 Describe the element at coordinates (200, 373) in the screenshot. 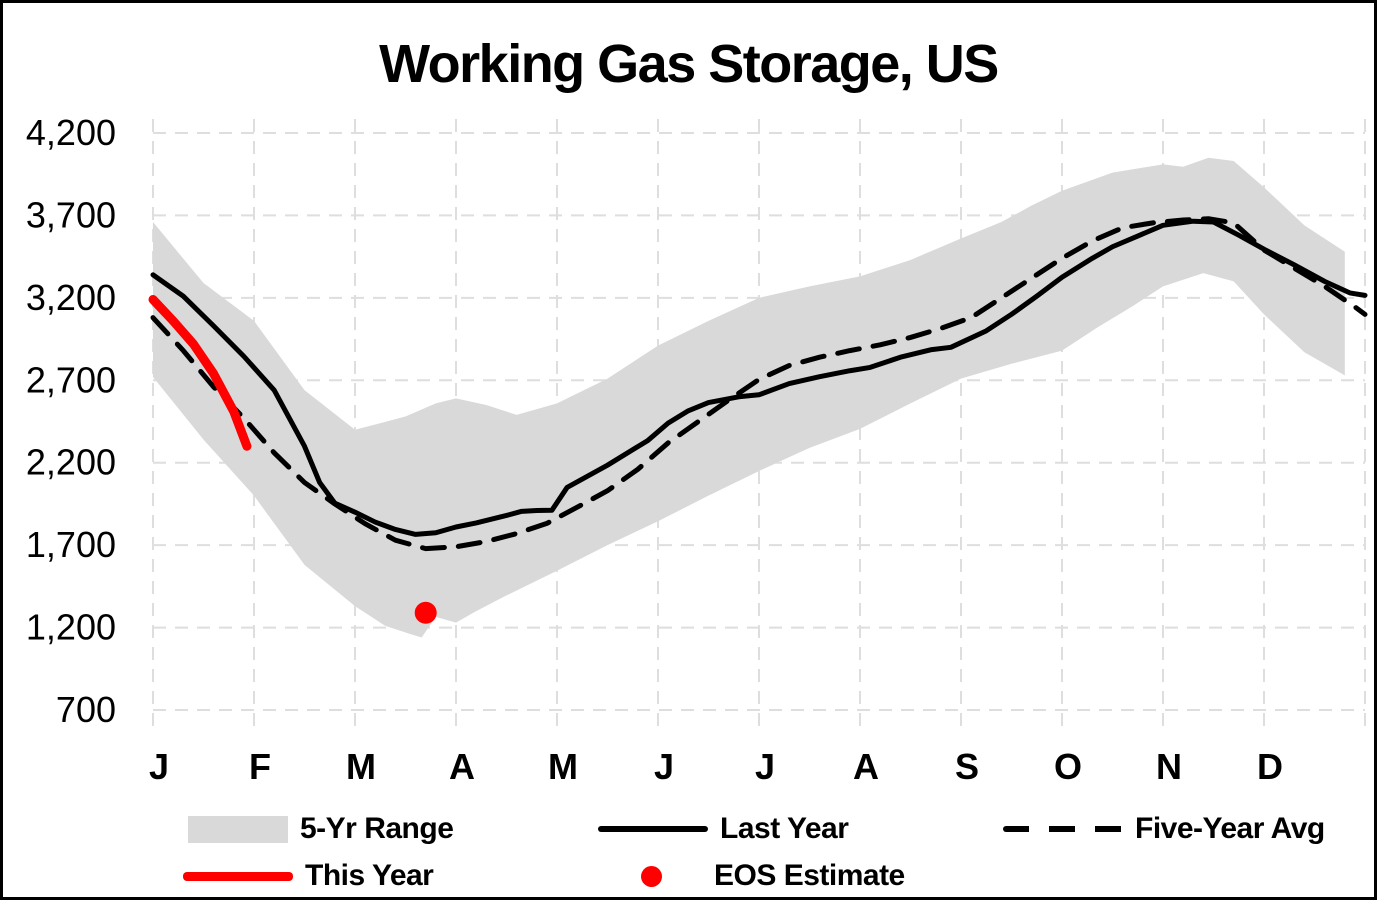

I see `this-year-line` at that location.